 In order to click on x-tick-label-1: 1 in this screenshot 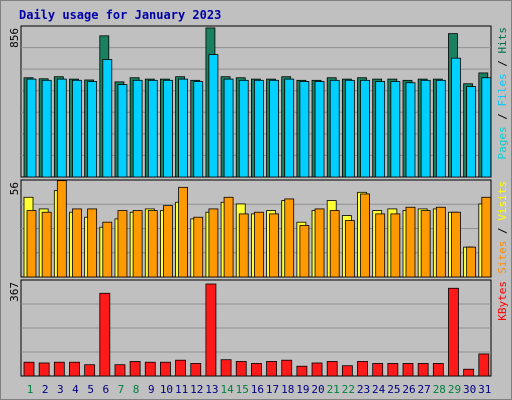, I will do `click(30, 389)`.